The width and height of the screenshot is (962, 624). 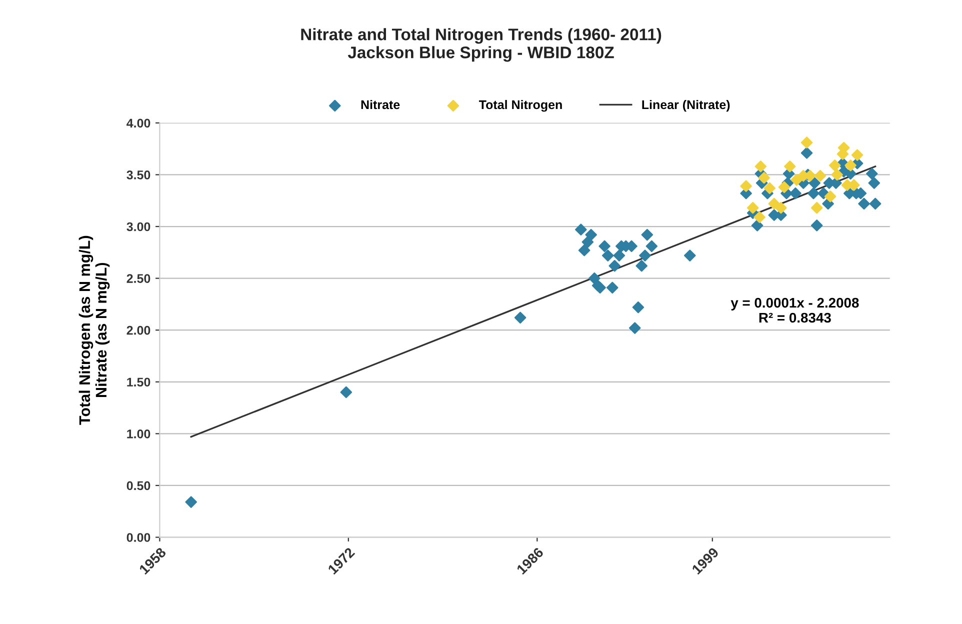 I want to click on legend-label: Nitrate, so click(x=380, y=105).